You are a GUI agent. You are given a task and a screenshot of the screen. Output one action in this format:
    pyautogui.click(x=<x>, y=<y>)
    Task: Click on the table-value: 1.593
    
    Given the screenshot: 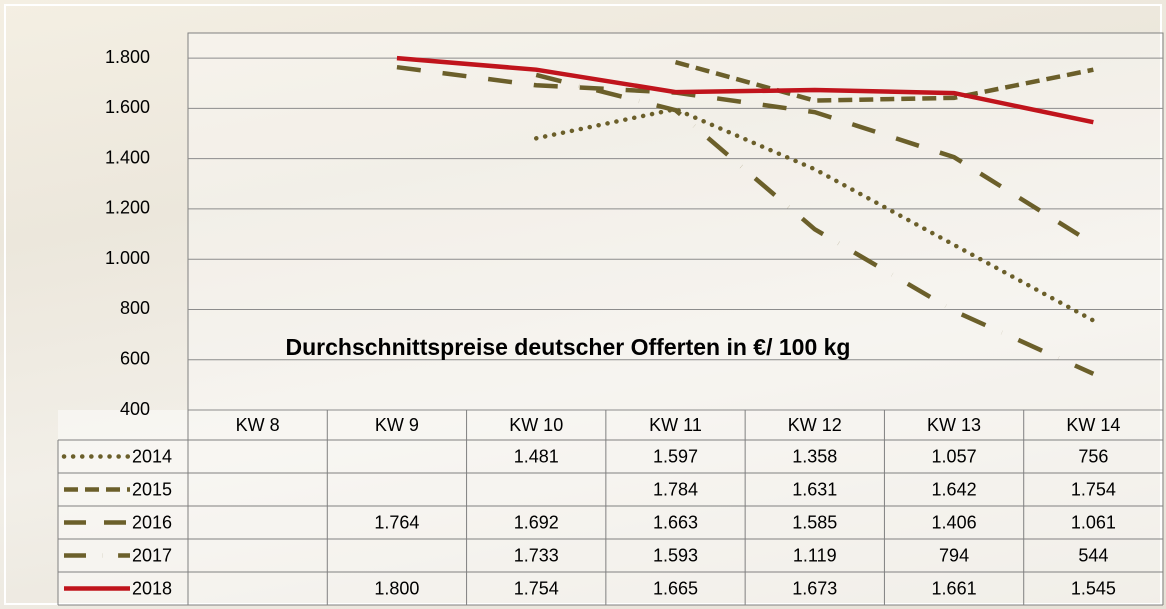 What is the action you would take?
    pyautogui.click(x=675, y=555)
    